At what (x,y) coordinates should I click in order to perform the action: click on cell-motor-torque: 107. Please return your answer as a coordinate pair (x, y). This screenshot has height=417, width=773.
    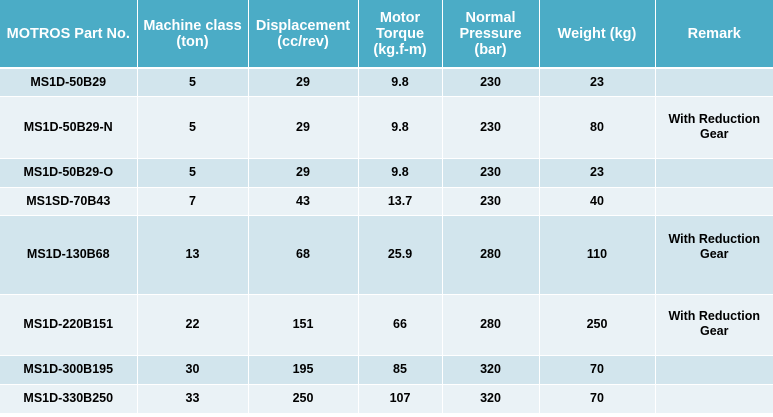
    Looking at the image, I should click on (400, 399).